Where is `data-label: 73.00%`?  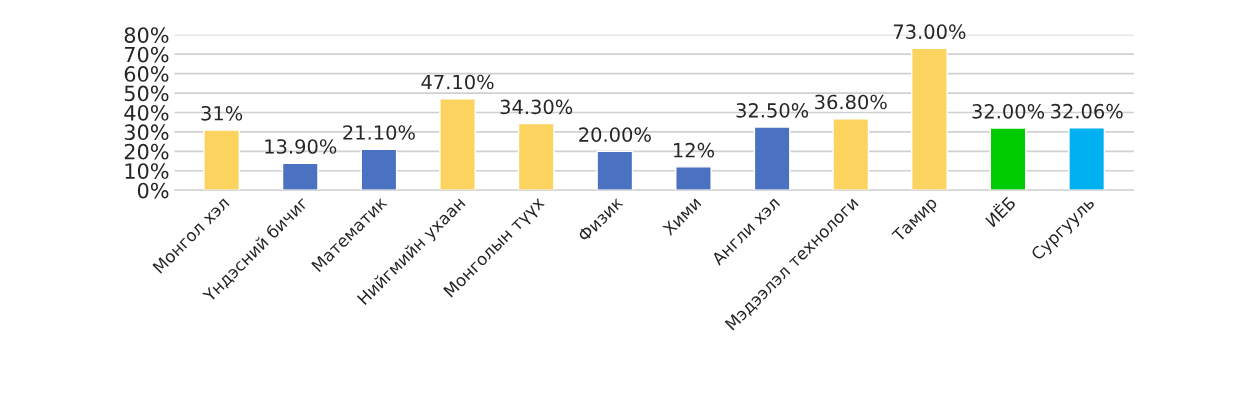
data-label: 73.00% is located at coordinates (929, 32).